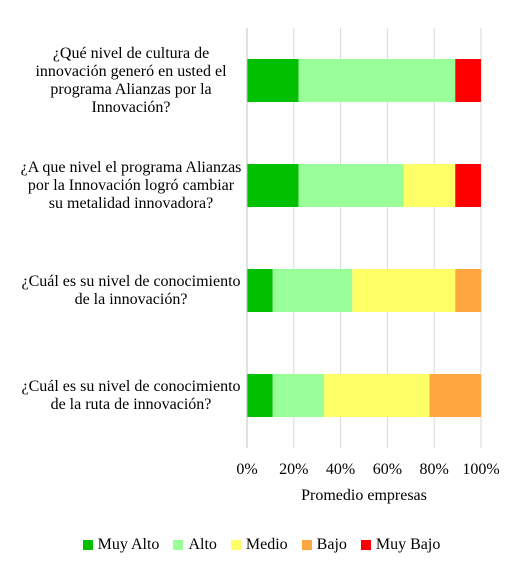 This screenshot has height=572, width=523. I want to click on legend-item: Bajo, so click(324, 545).